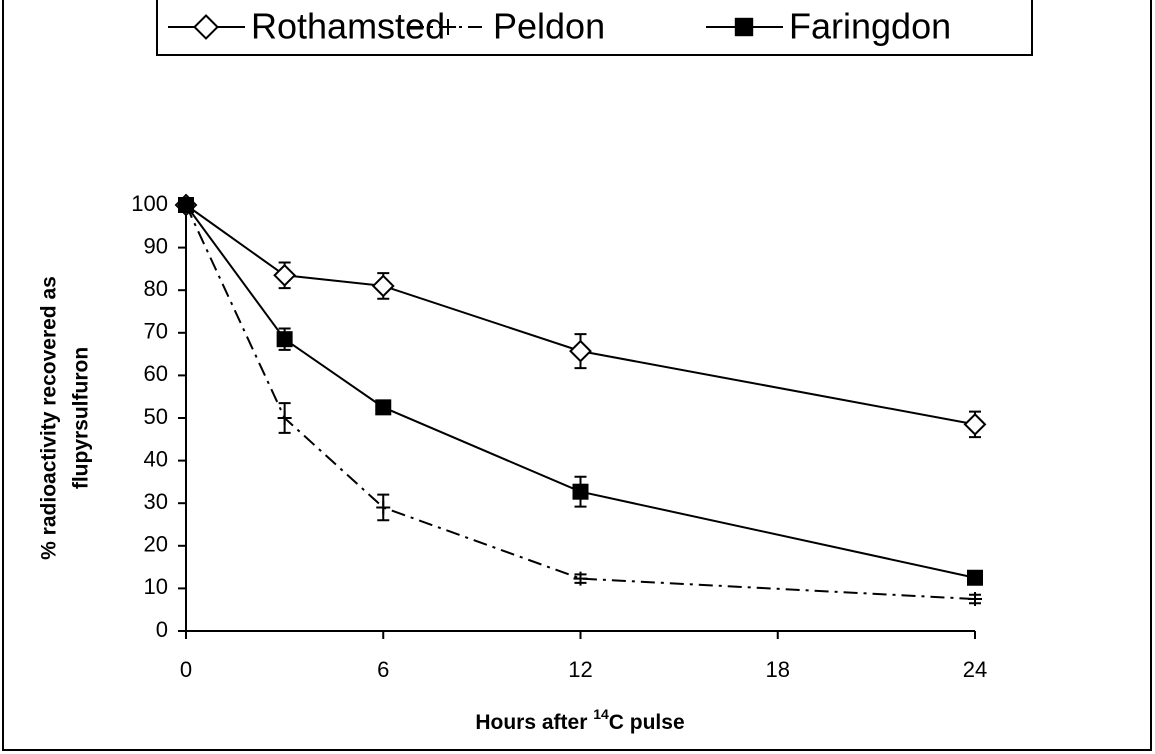 This screenshot has height=754, width=1155. Describe the element at coordinates (49, 418) in the screenshot. I see `y-axis-title: % radioactivity recovered as` at that location.